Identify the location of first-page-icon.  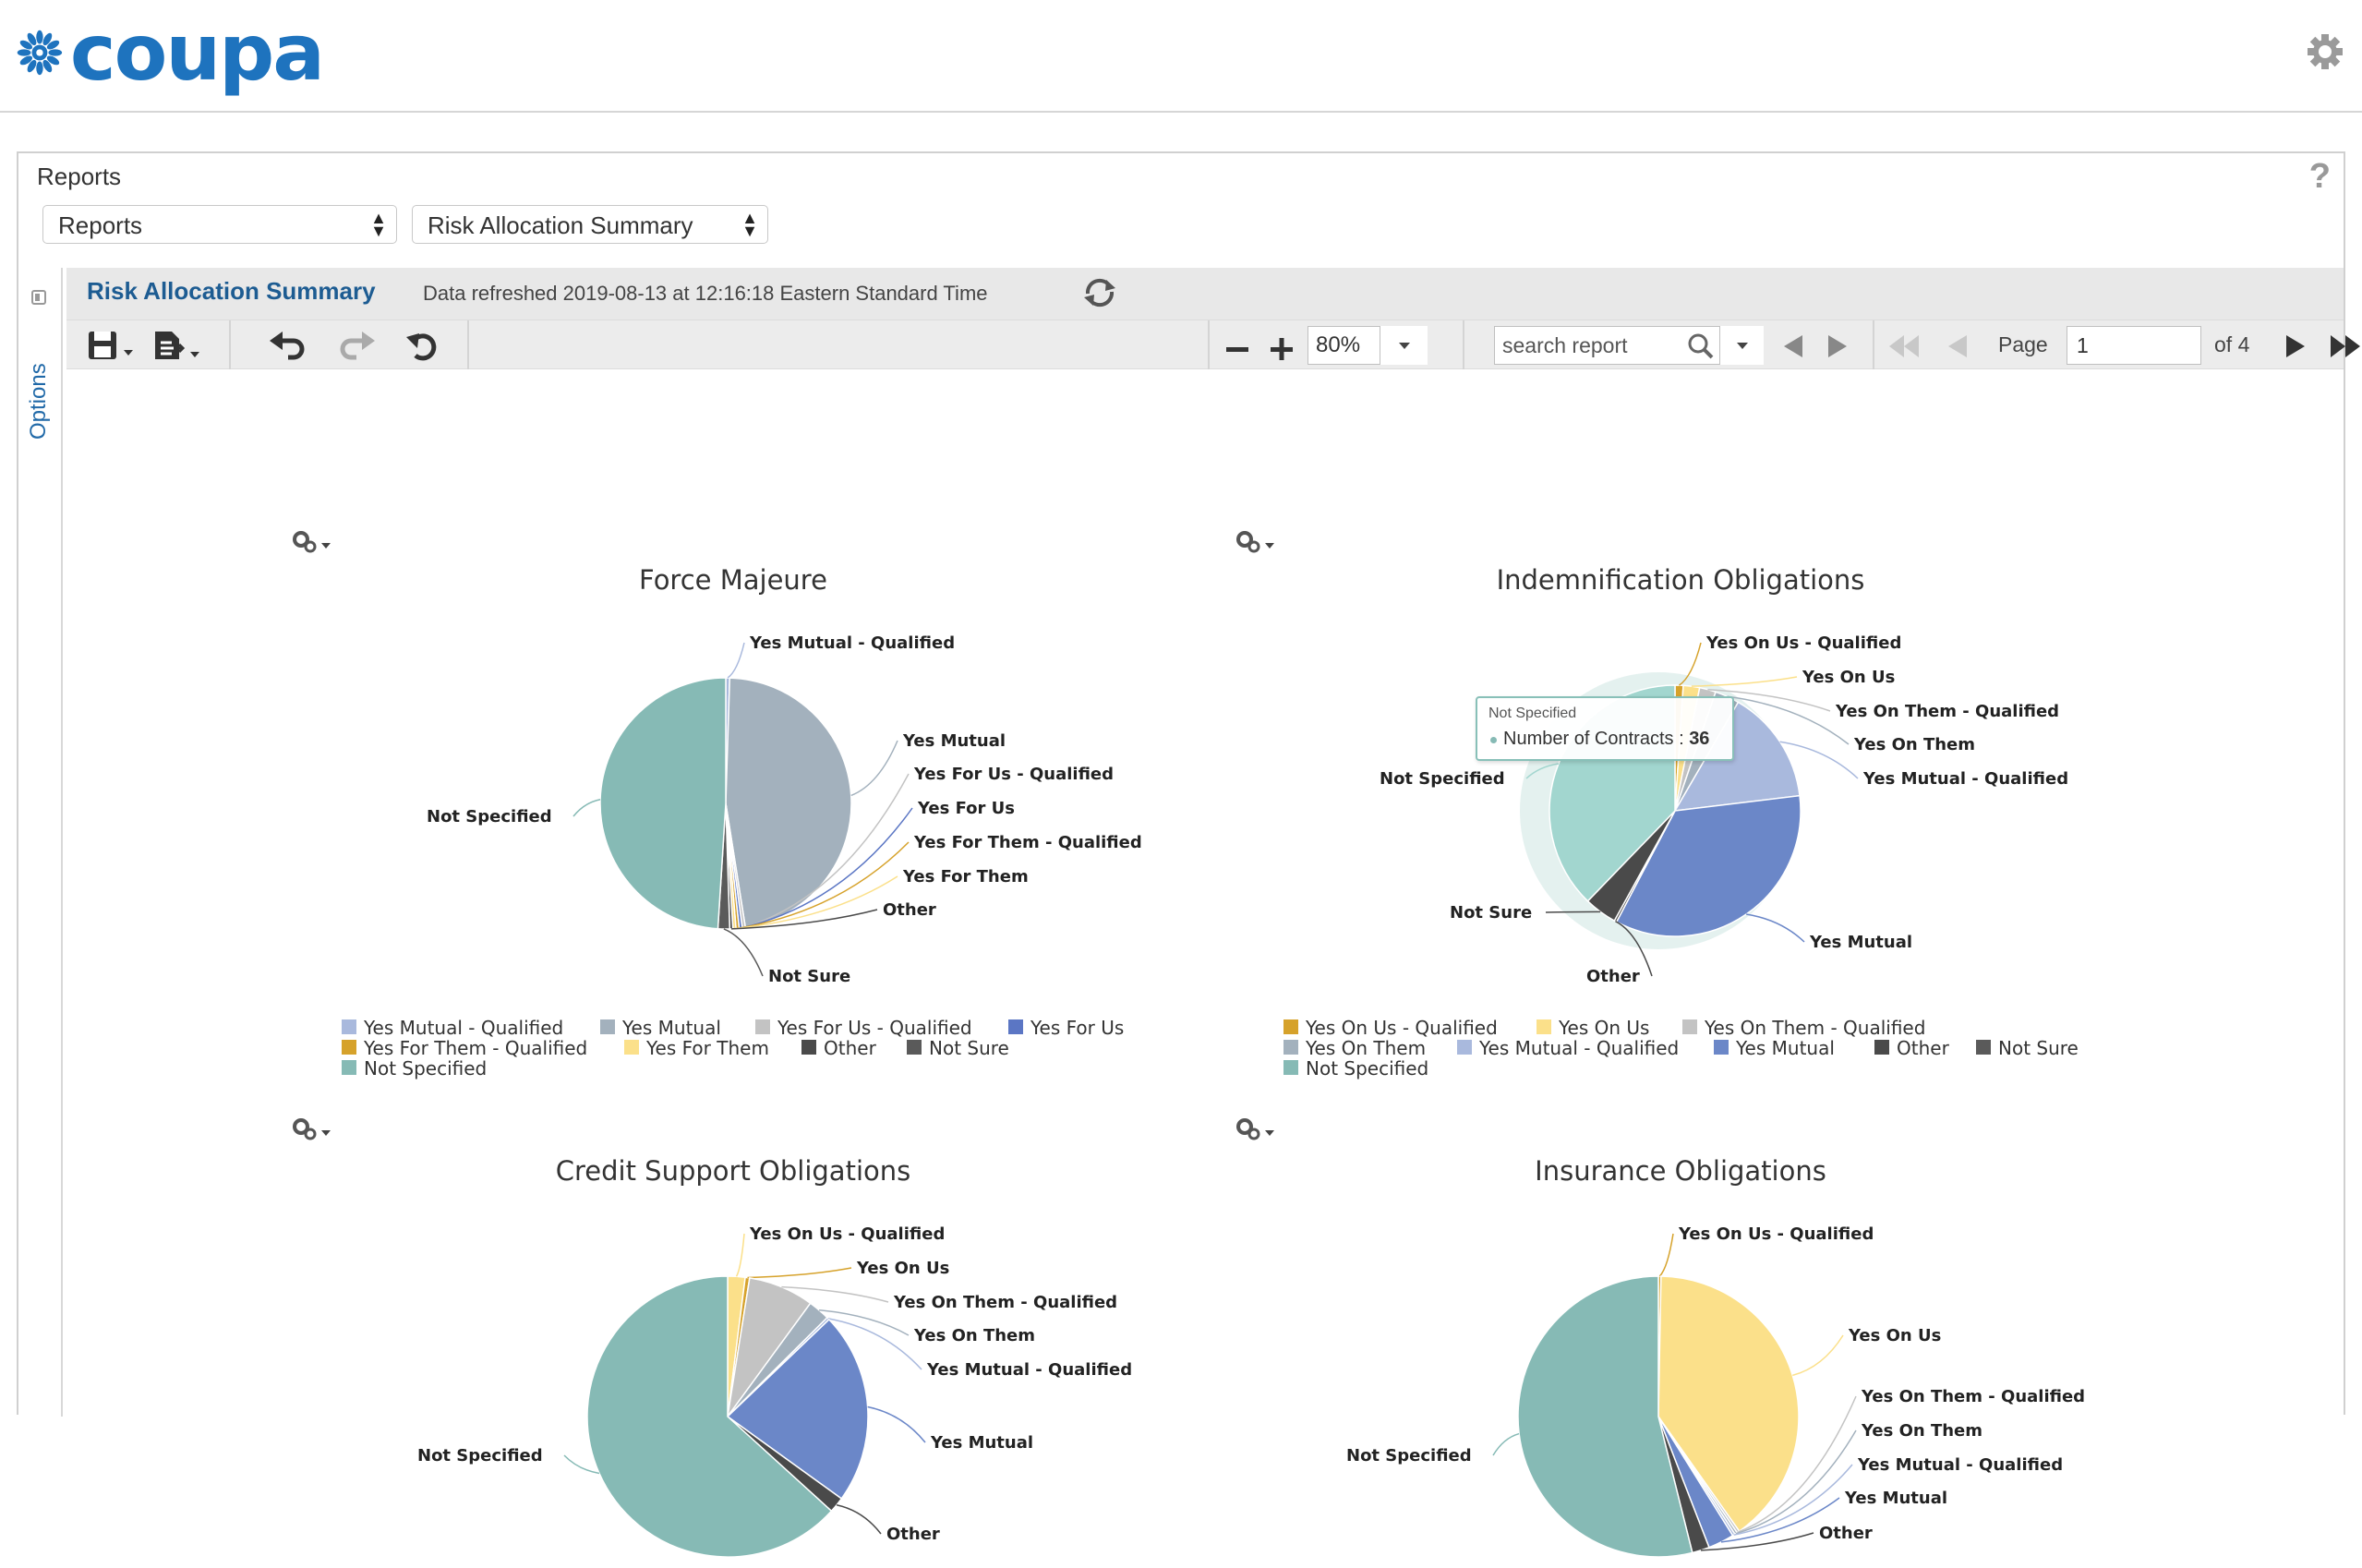
(1904, 345).